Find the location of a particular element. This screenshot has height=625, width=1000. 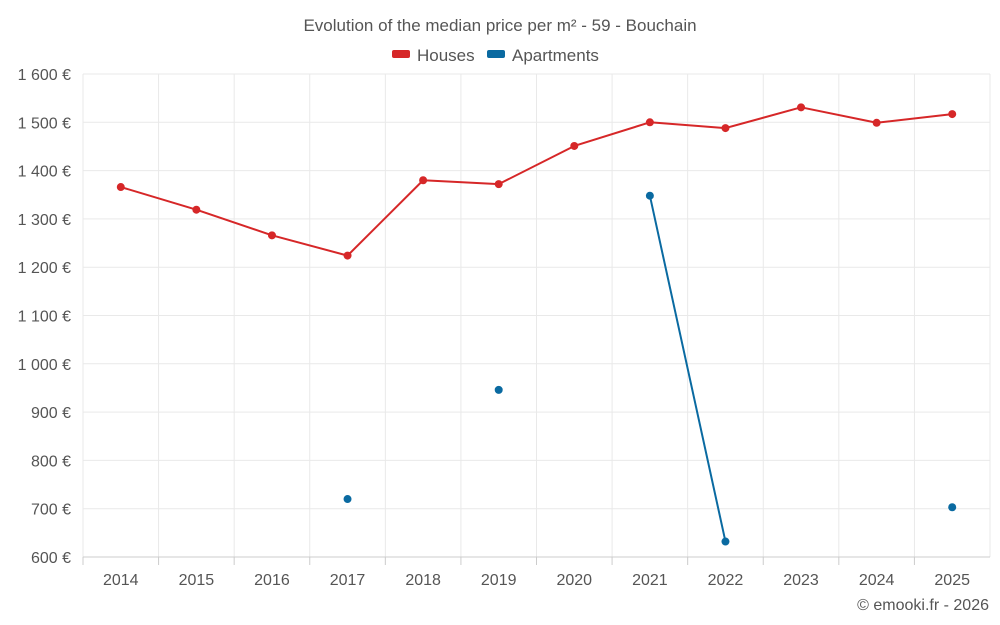

y-tick-label: 1 000 € is located at coordinates (44, 365).